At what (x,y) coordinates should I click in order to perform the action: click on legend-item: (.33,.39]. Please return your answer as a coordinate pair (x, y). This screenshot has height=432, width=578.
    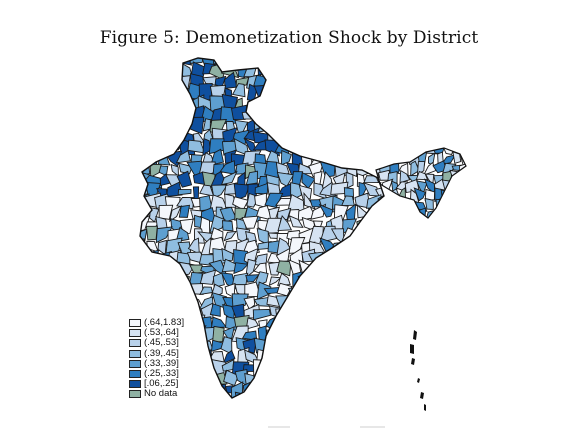
    Looking at the image, I should click on (156, 363).